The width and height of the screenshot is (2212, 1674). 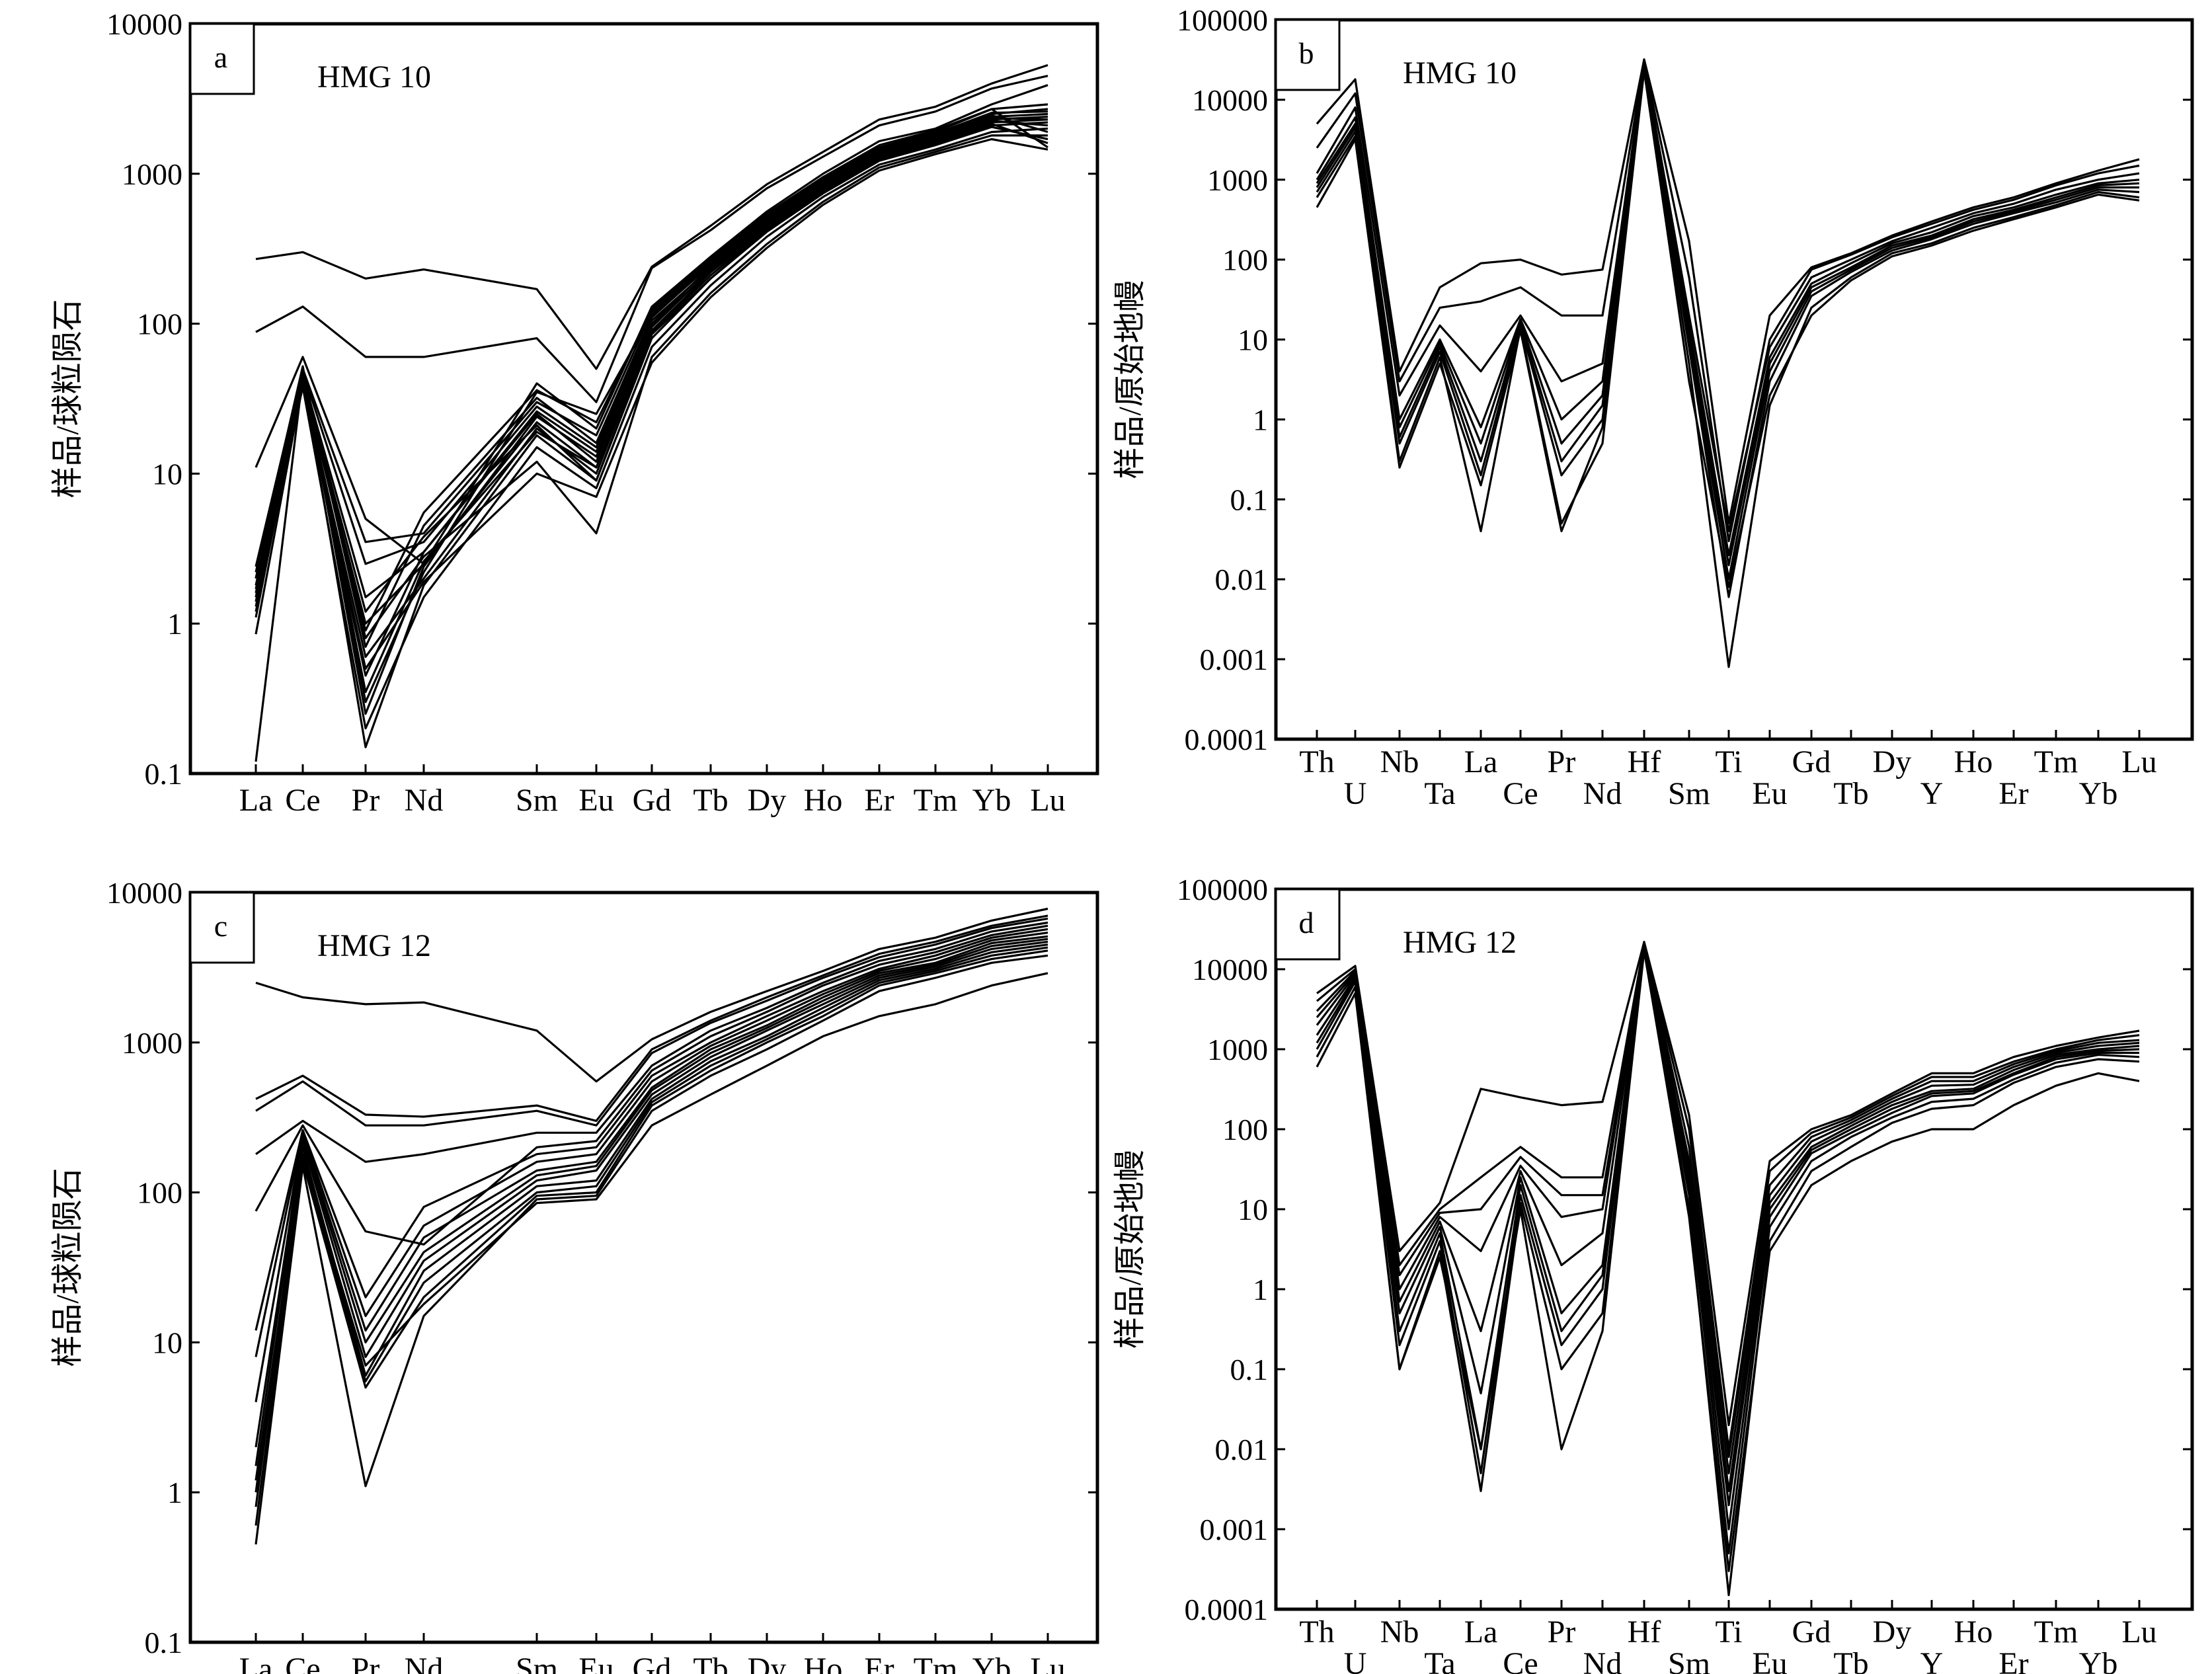 I want to click on y-tick-label: 0.001, so click(x=1234, y=1530).